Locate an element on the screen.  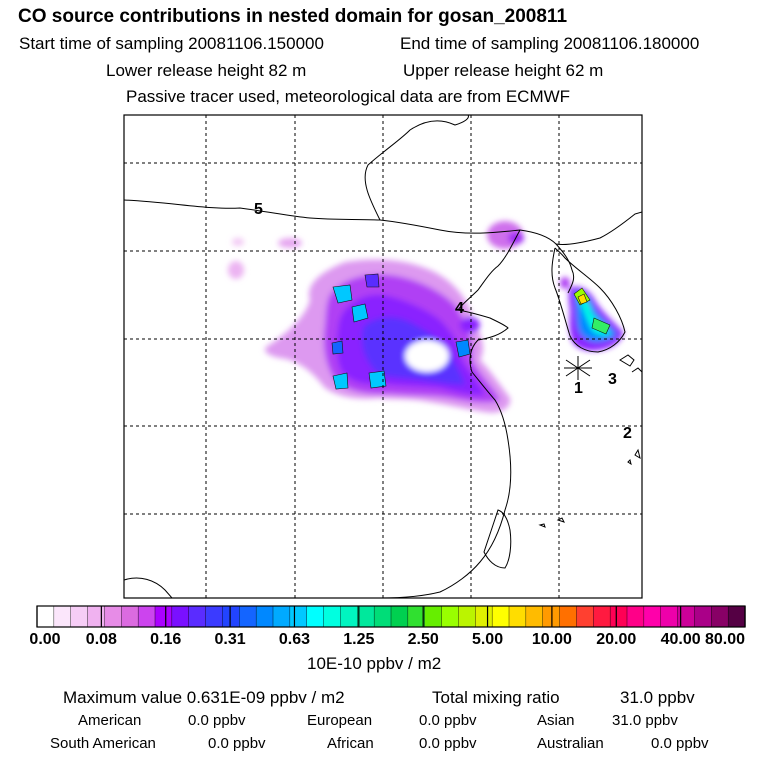
total-mixing-ratio-label: Total mixing ratio is located at coordinates (496, 697).